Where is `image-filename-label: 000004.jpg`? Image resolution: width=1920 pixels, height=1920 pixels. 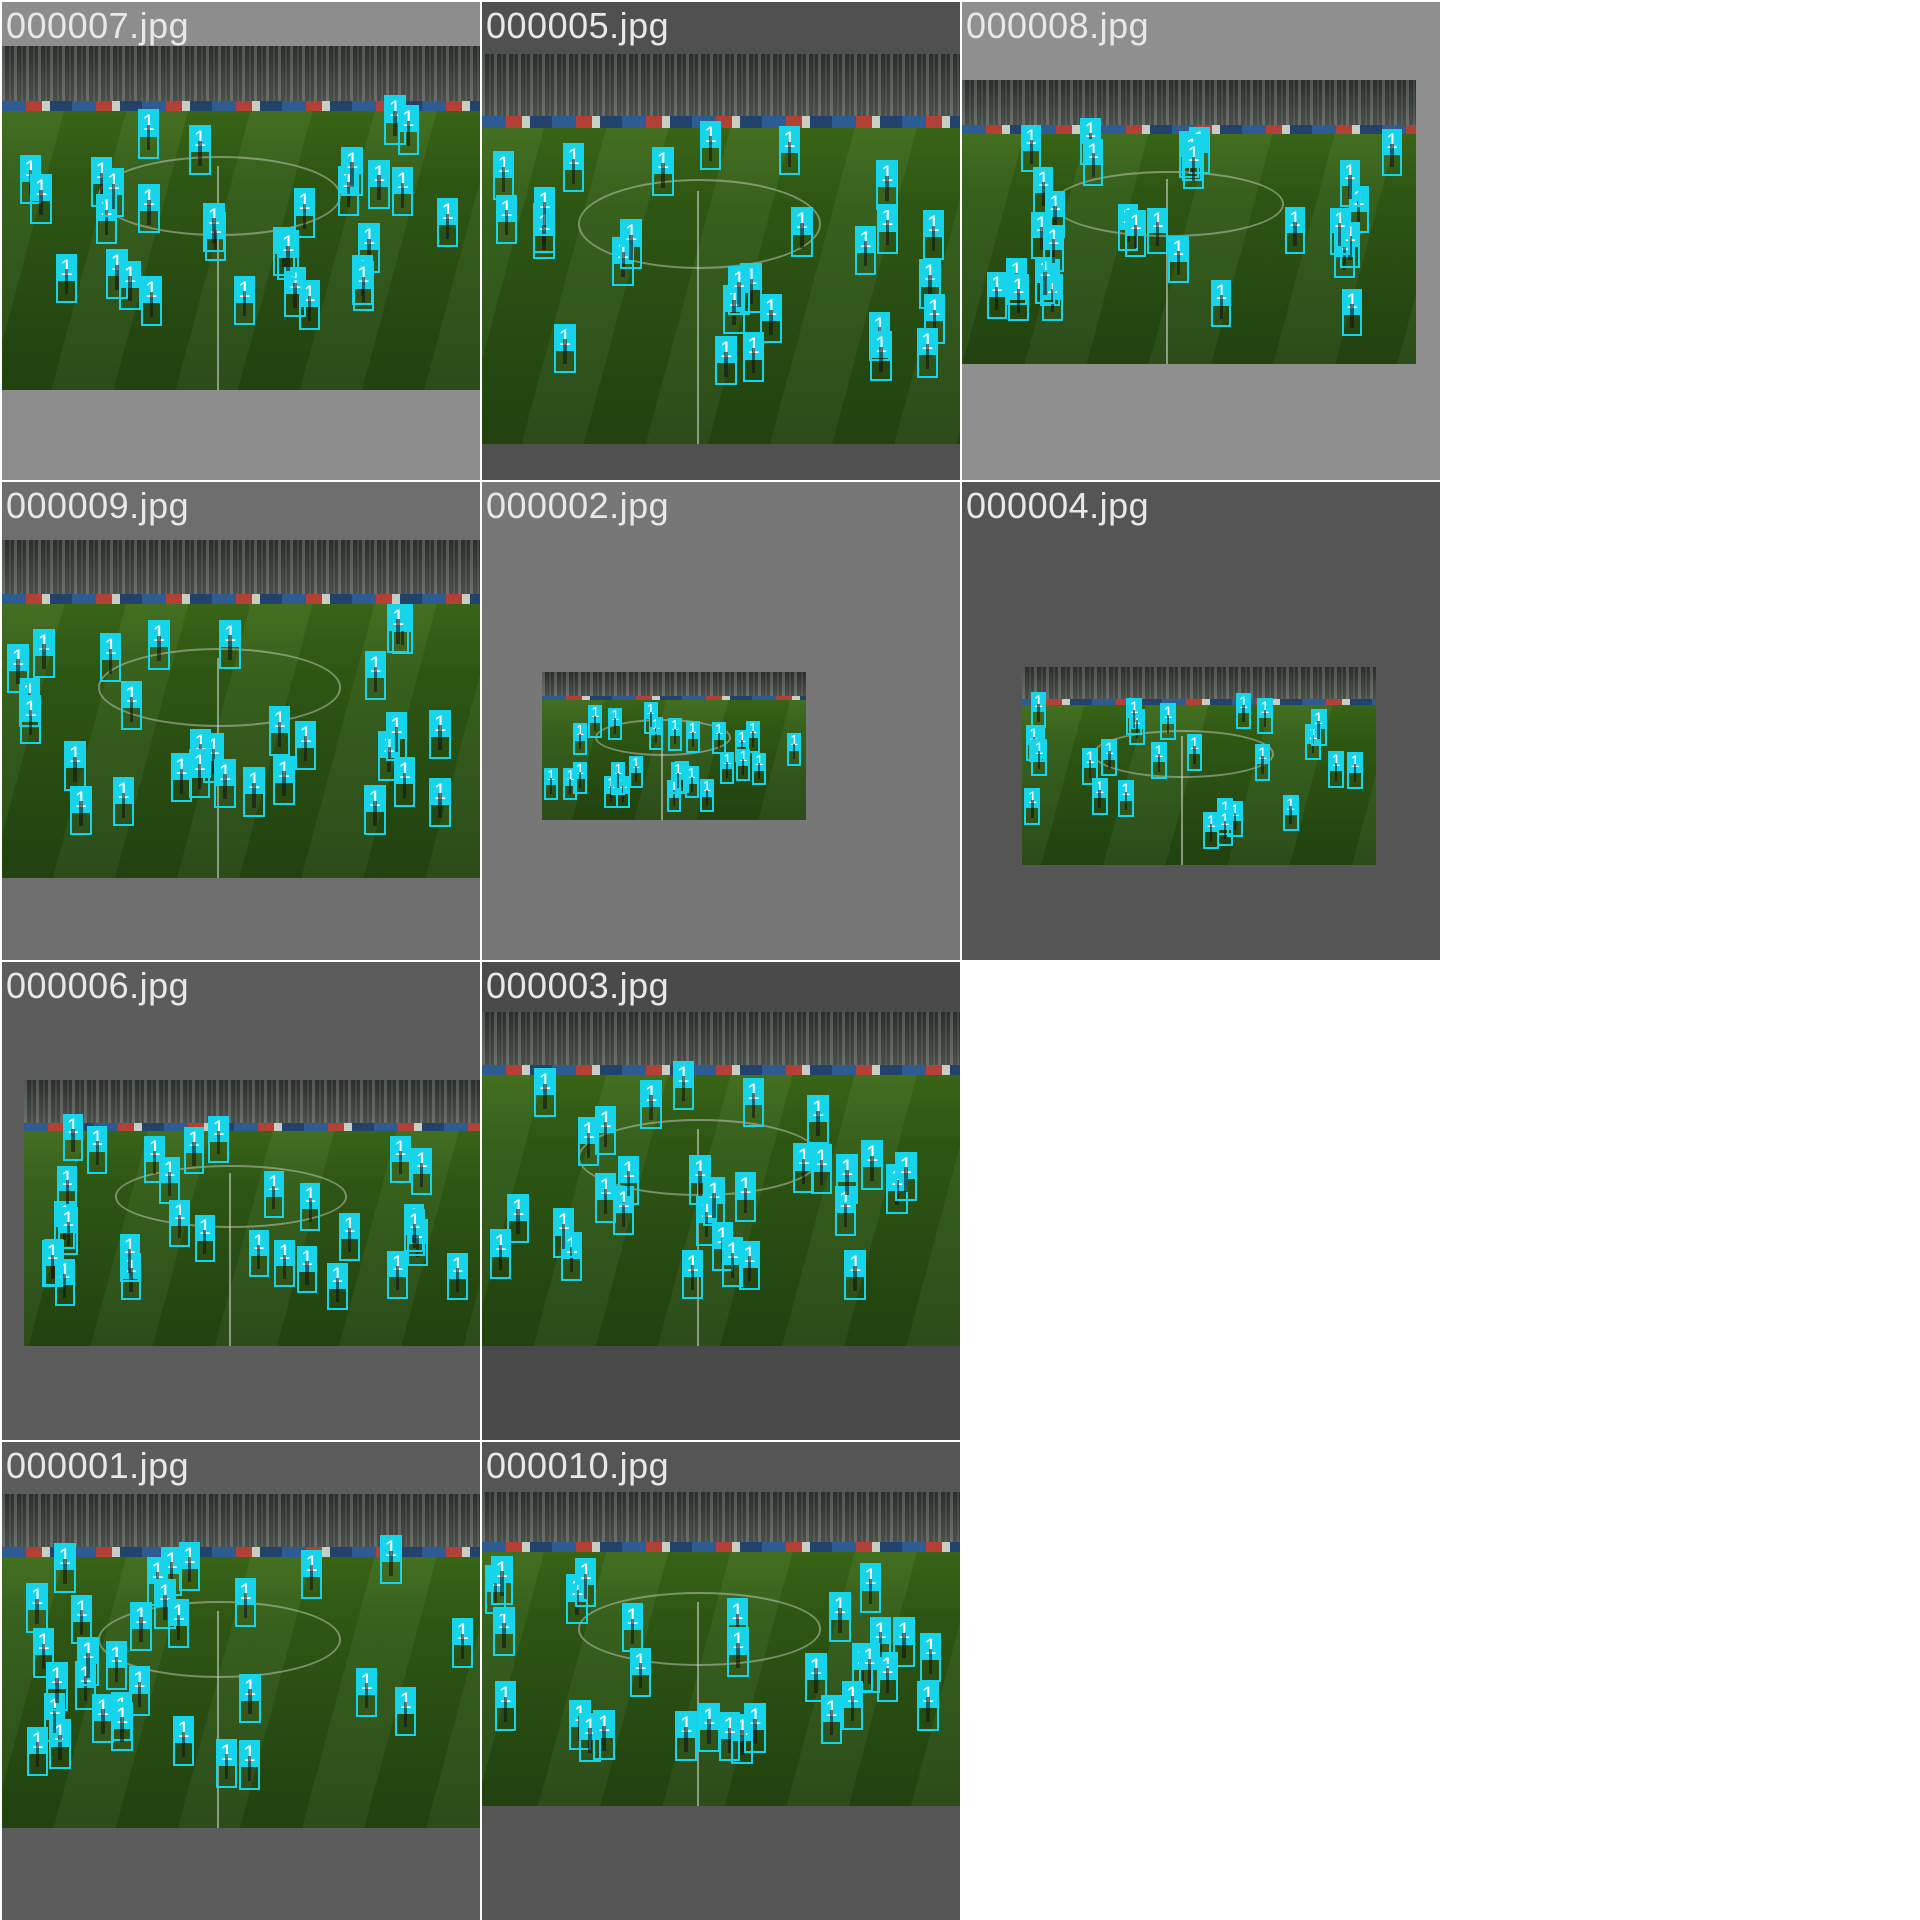
image-filename-label: 000004.jpg is located at coordinates (1058, 505).